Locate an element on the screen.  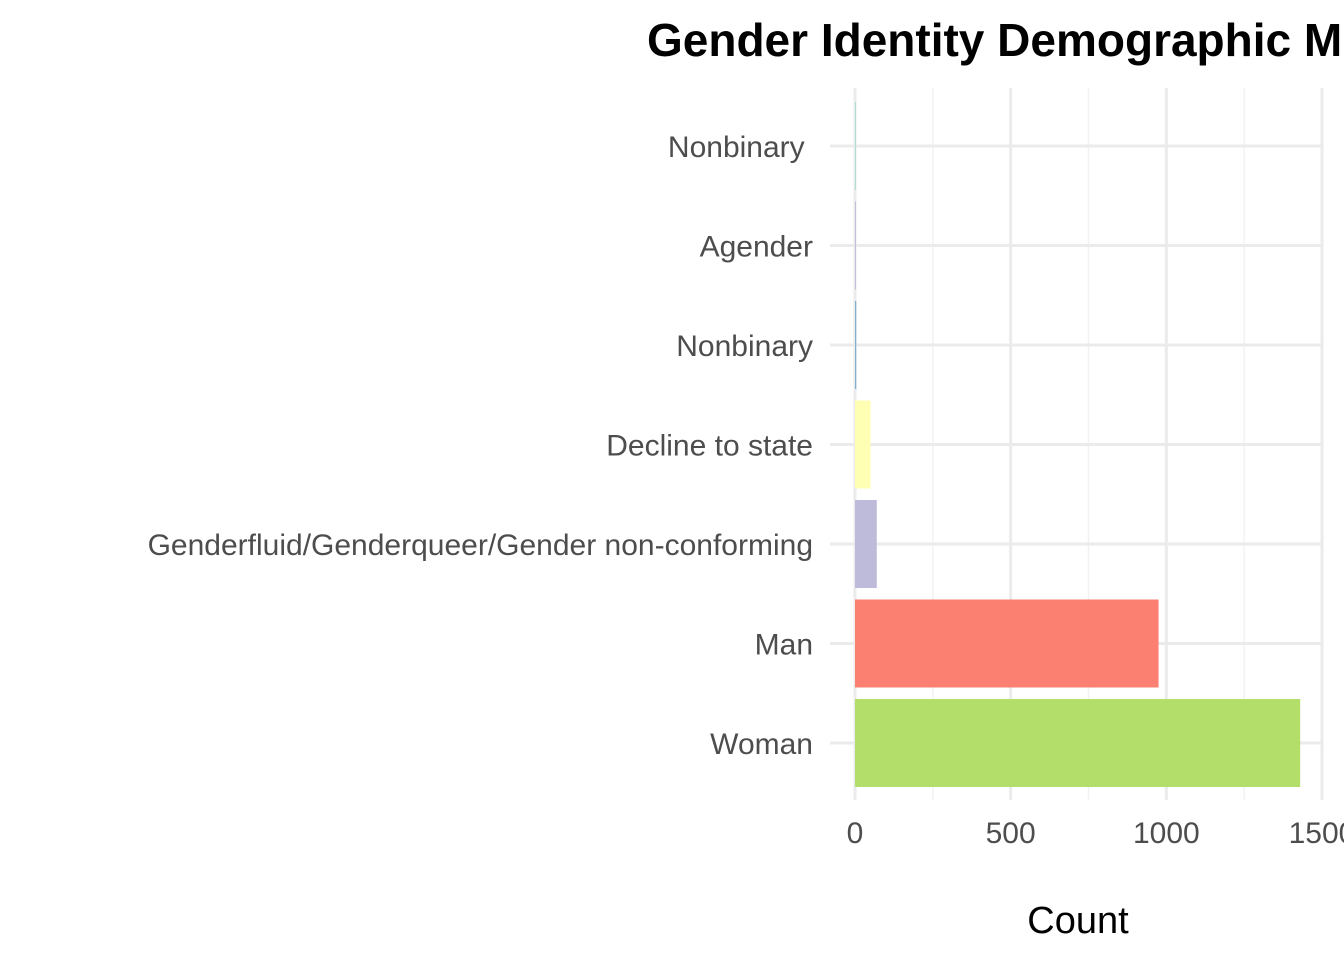
category-label: Decline to state is located at coordinates (709, 446).